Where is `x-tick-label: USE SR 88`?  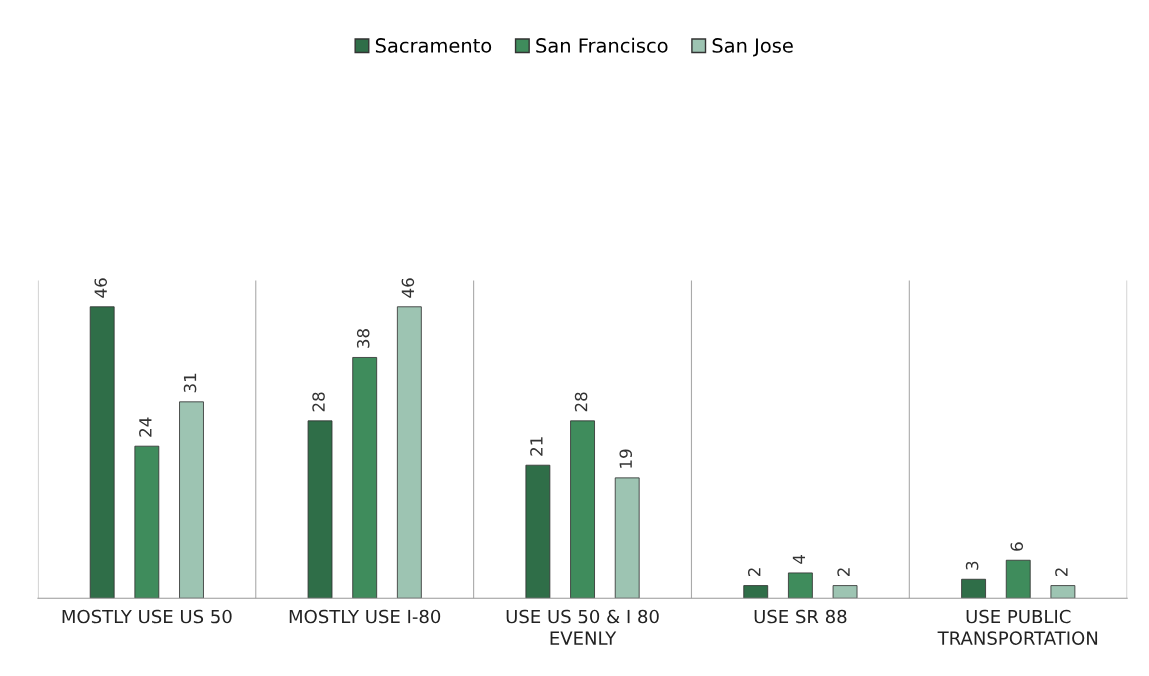
x-tick-label: USE SR 88 is located at coordinates (800, 616).